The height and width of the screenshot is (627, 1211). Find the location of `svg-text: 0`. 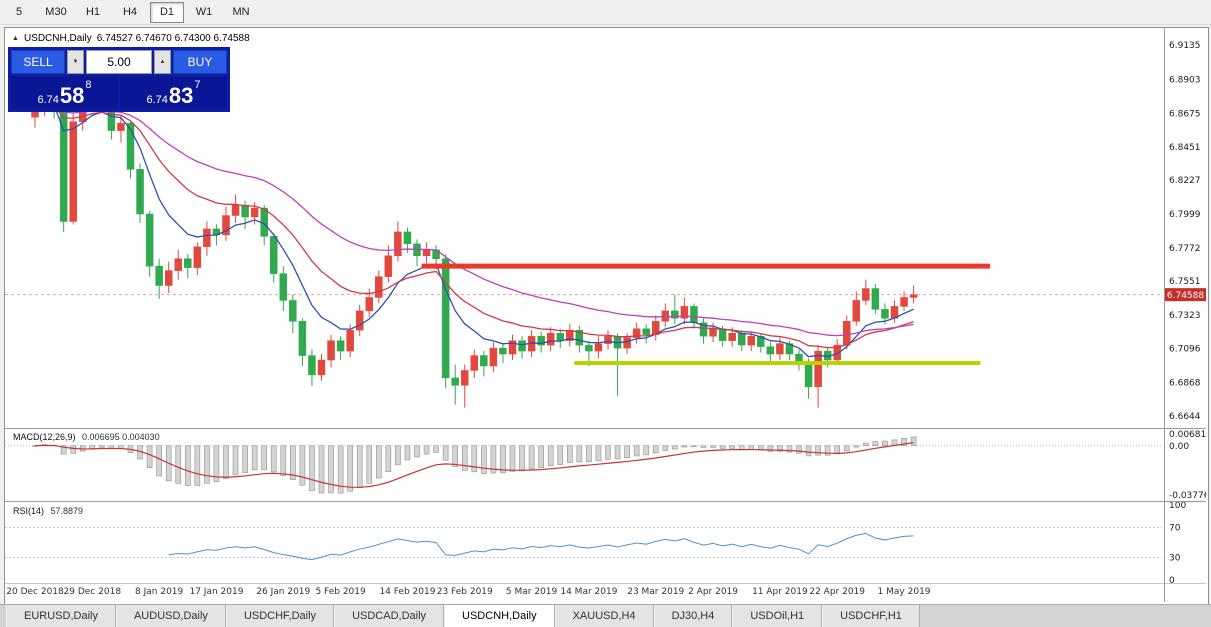

svg-text: 0 is located at coordinates (1172, 581).